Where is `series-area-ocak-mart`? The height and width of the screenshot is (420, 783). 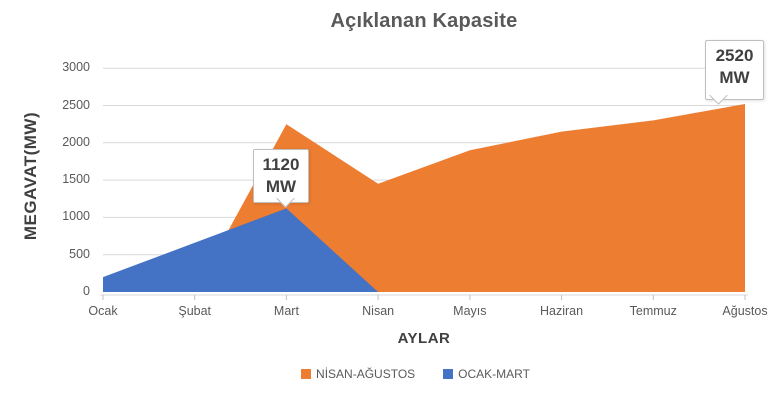
series-area-ocak-mart is located at coordinates (241, 250).